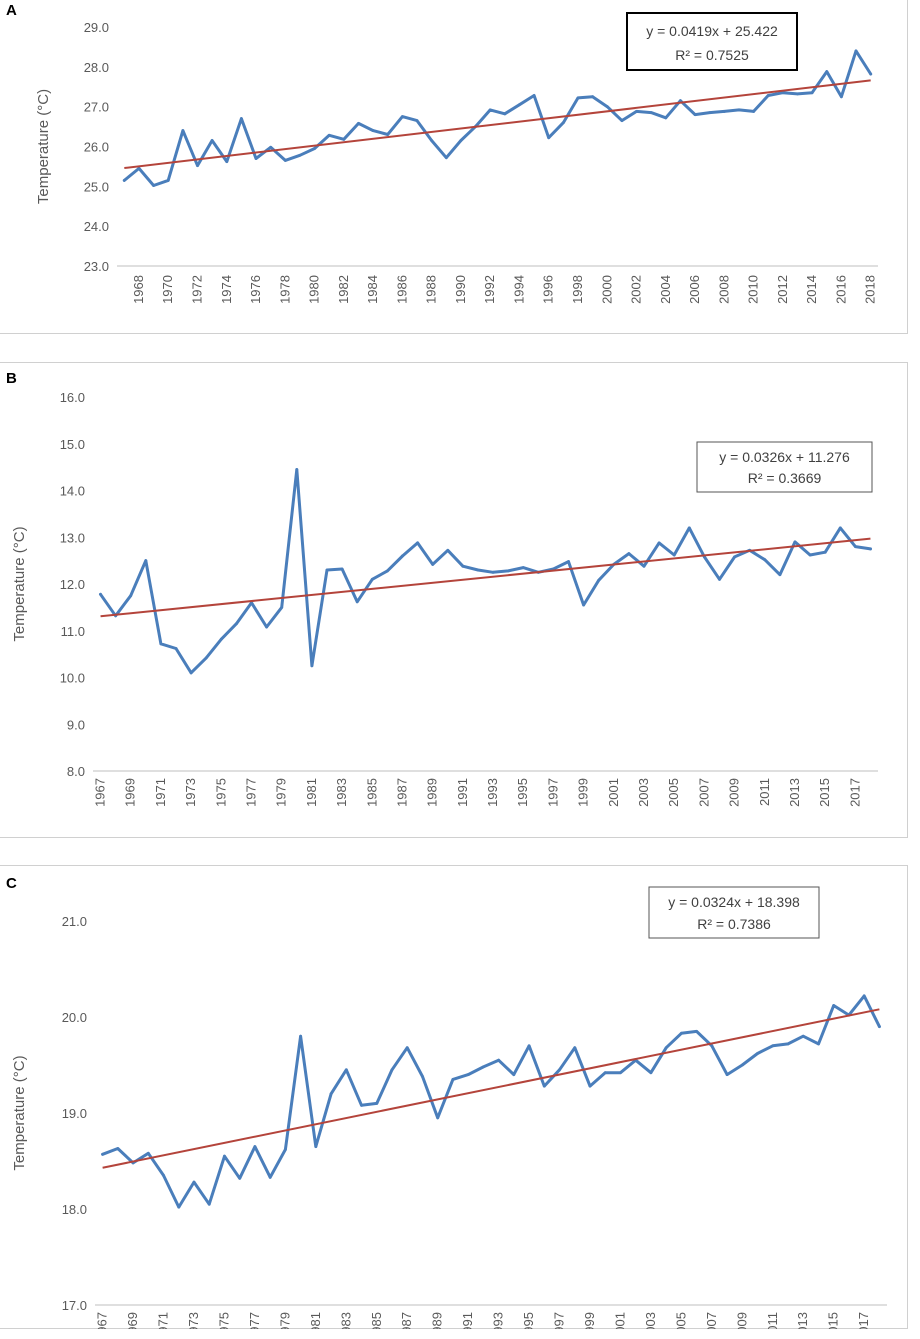  What do you see at coordinates (437, 1320) in the screenshot?
I see `x-tick-label: 1989` at bounding box center [437, 1320].